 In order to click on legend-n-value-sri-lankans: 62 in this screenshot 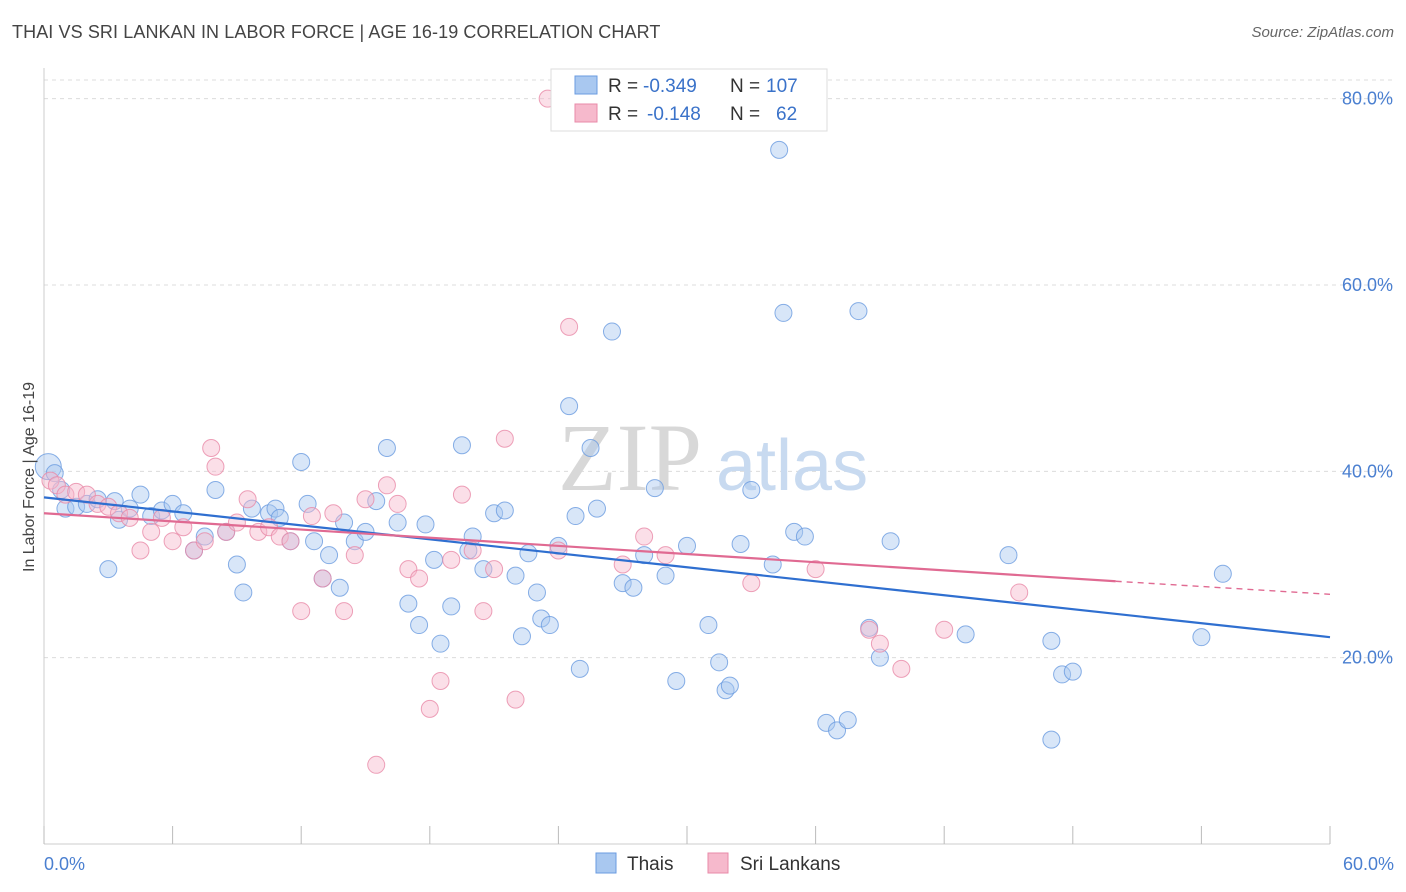, I will do `click(786, 114)`.